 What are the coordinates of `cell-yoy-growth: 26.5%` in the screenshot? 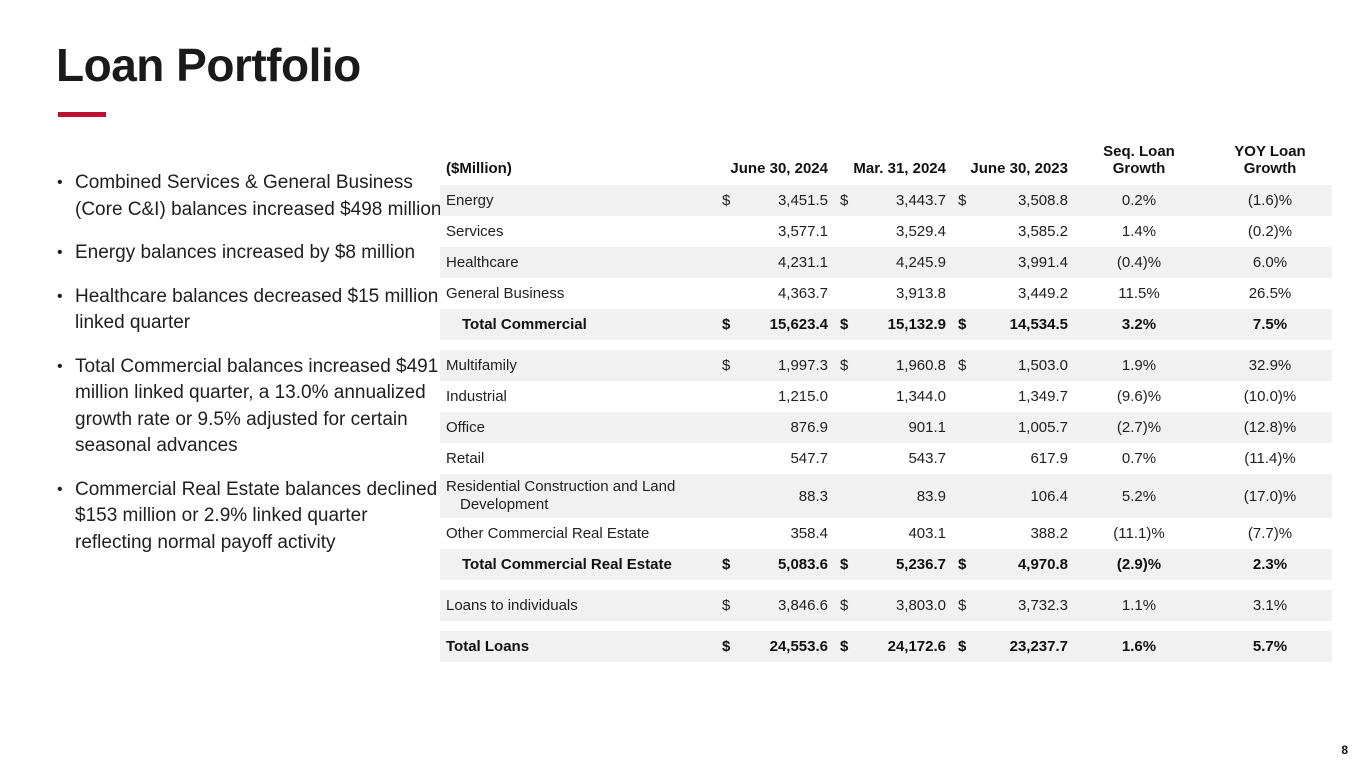 It's located at (1270, 293).